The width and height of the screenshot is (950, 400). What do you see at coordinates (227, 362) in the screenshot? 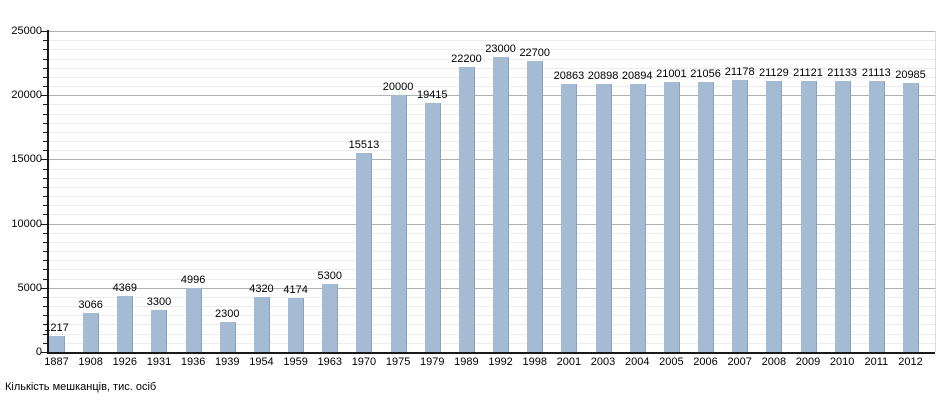
I see `x-tick-label: 1939` at bounding box center [227, 362].